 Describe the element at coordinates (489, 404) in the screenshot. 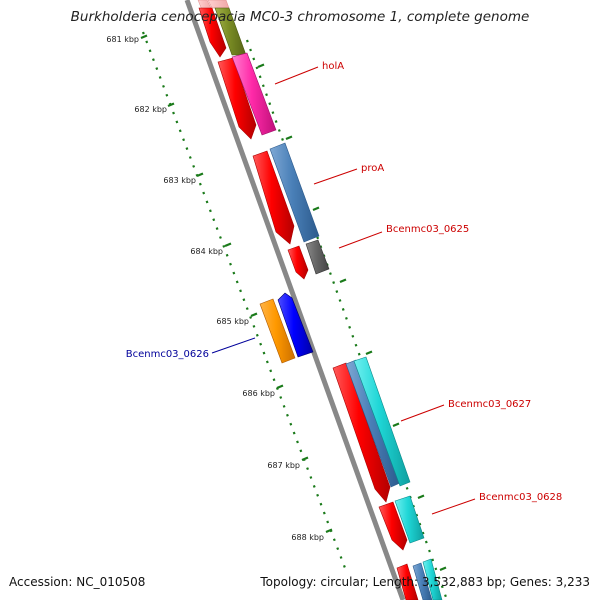

I see `label-Bcenmc03-0627: Bcenmc03_0627` at that location.